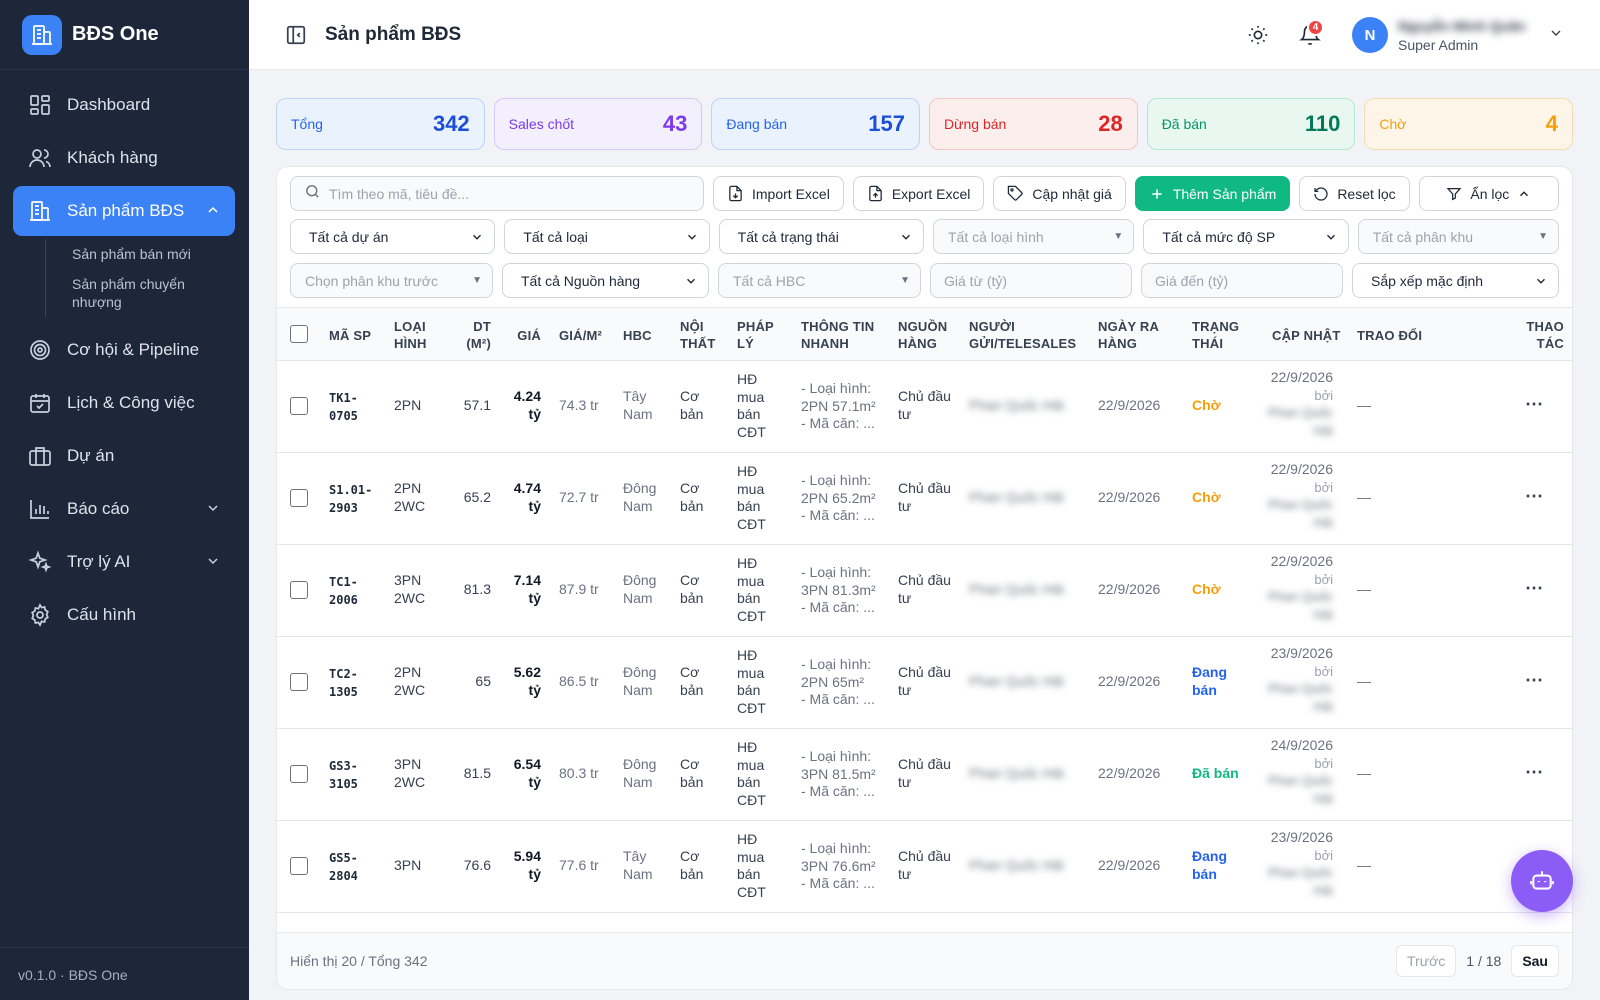  I want to click on filter-select: Tất cả HBC ▼, so click(819, 280).